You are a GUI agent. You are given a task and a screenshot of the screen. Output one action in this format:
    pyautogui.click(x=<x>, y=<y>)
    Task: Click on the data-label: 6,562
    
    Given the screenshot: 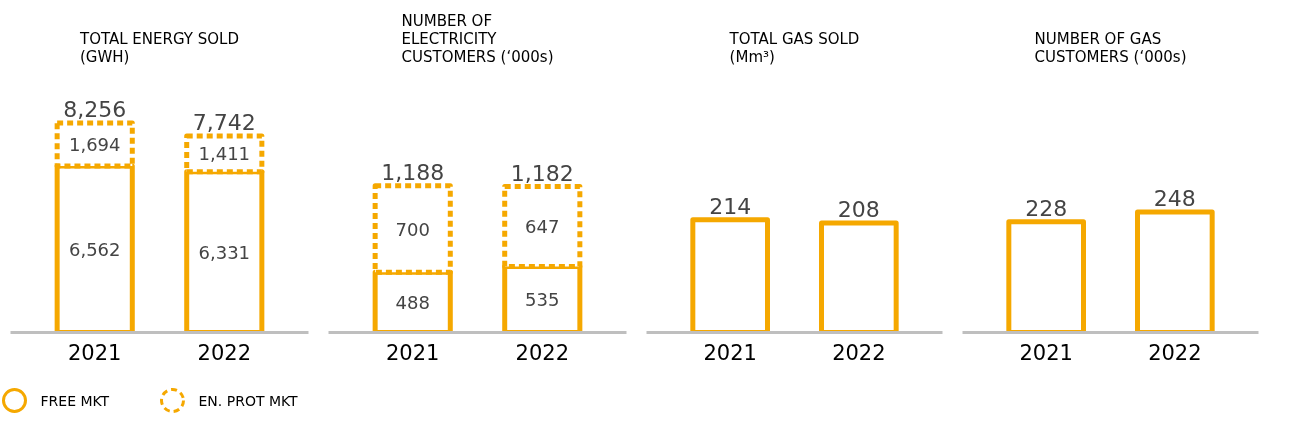 What is the action you would take?
    pyautogui.click(x=94, y=249)
    